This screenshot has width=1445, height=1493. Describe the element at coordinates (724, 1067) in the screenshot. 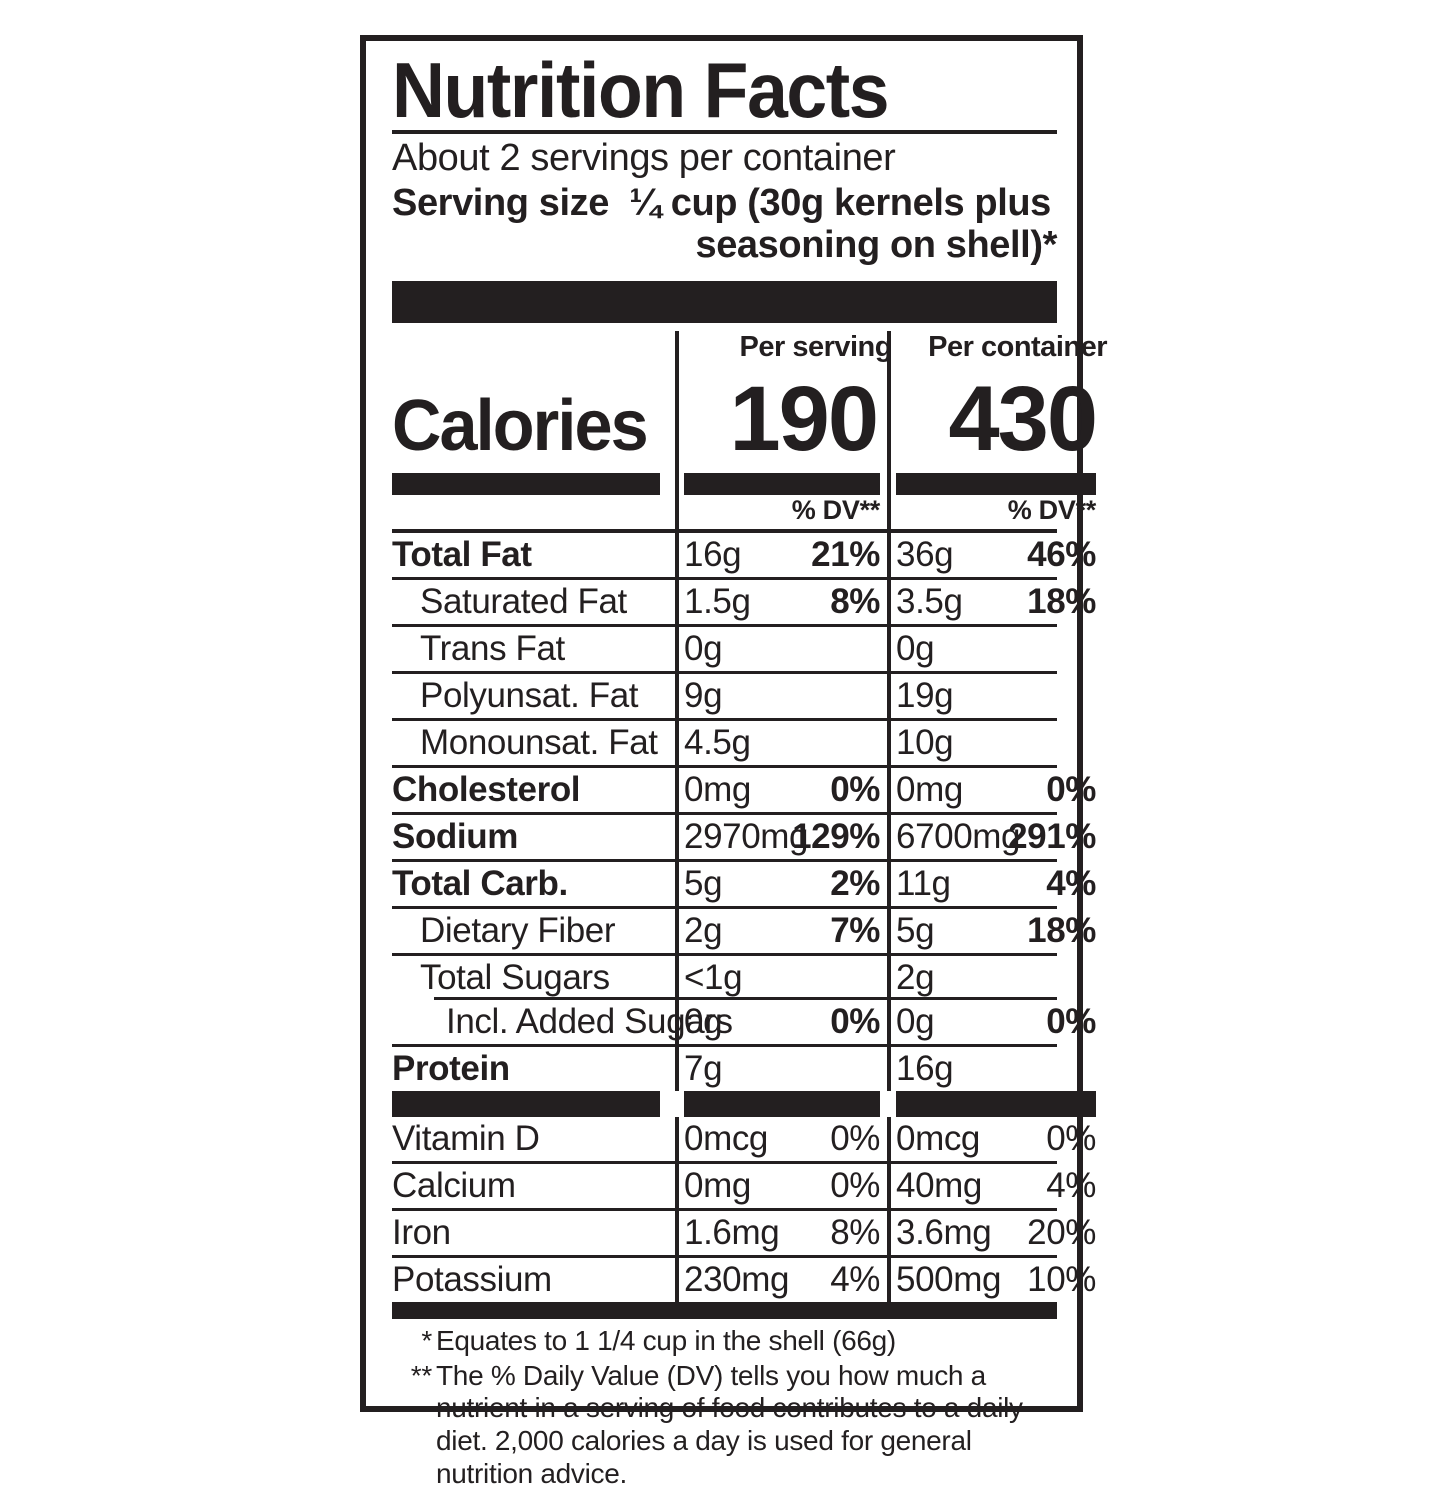

I see `table-row: Protein 7g 16g` at that location.